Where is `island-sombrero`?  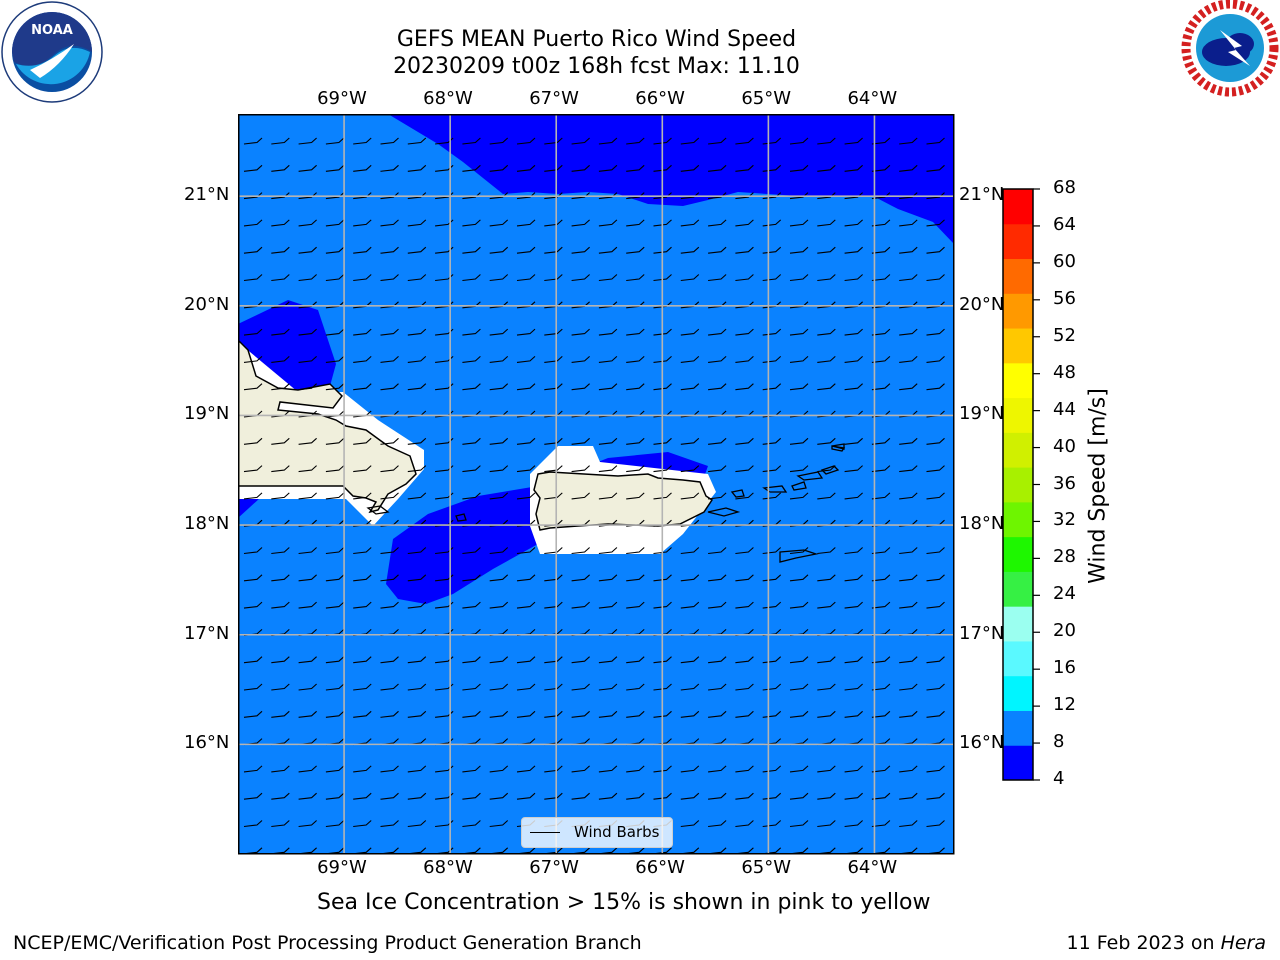
island-sombrero is located at coordinates (838, 448).